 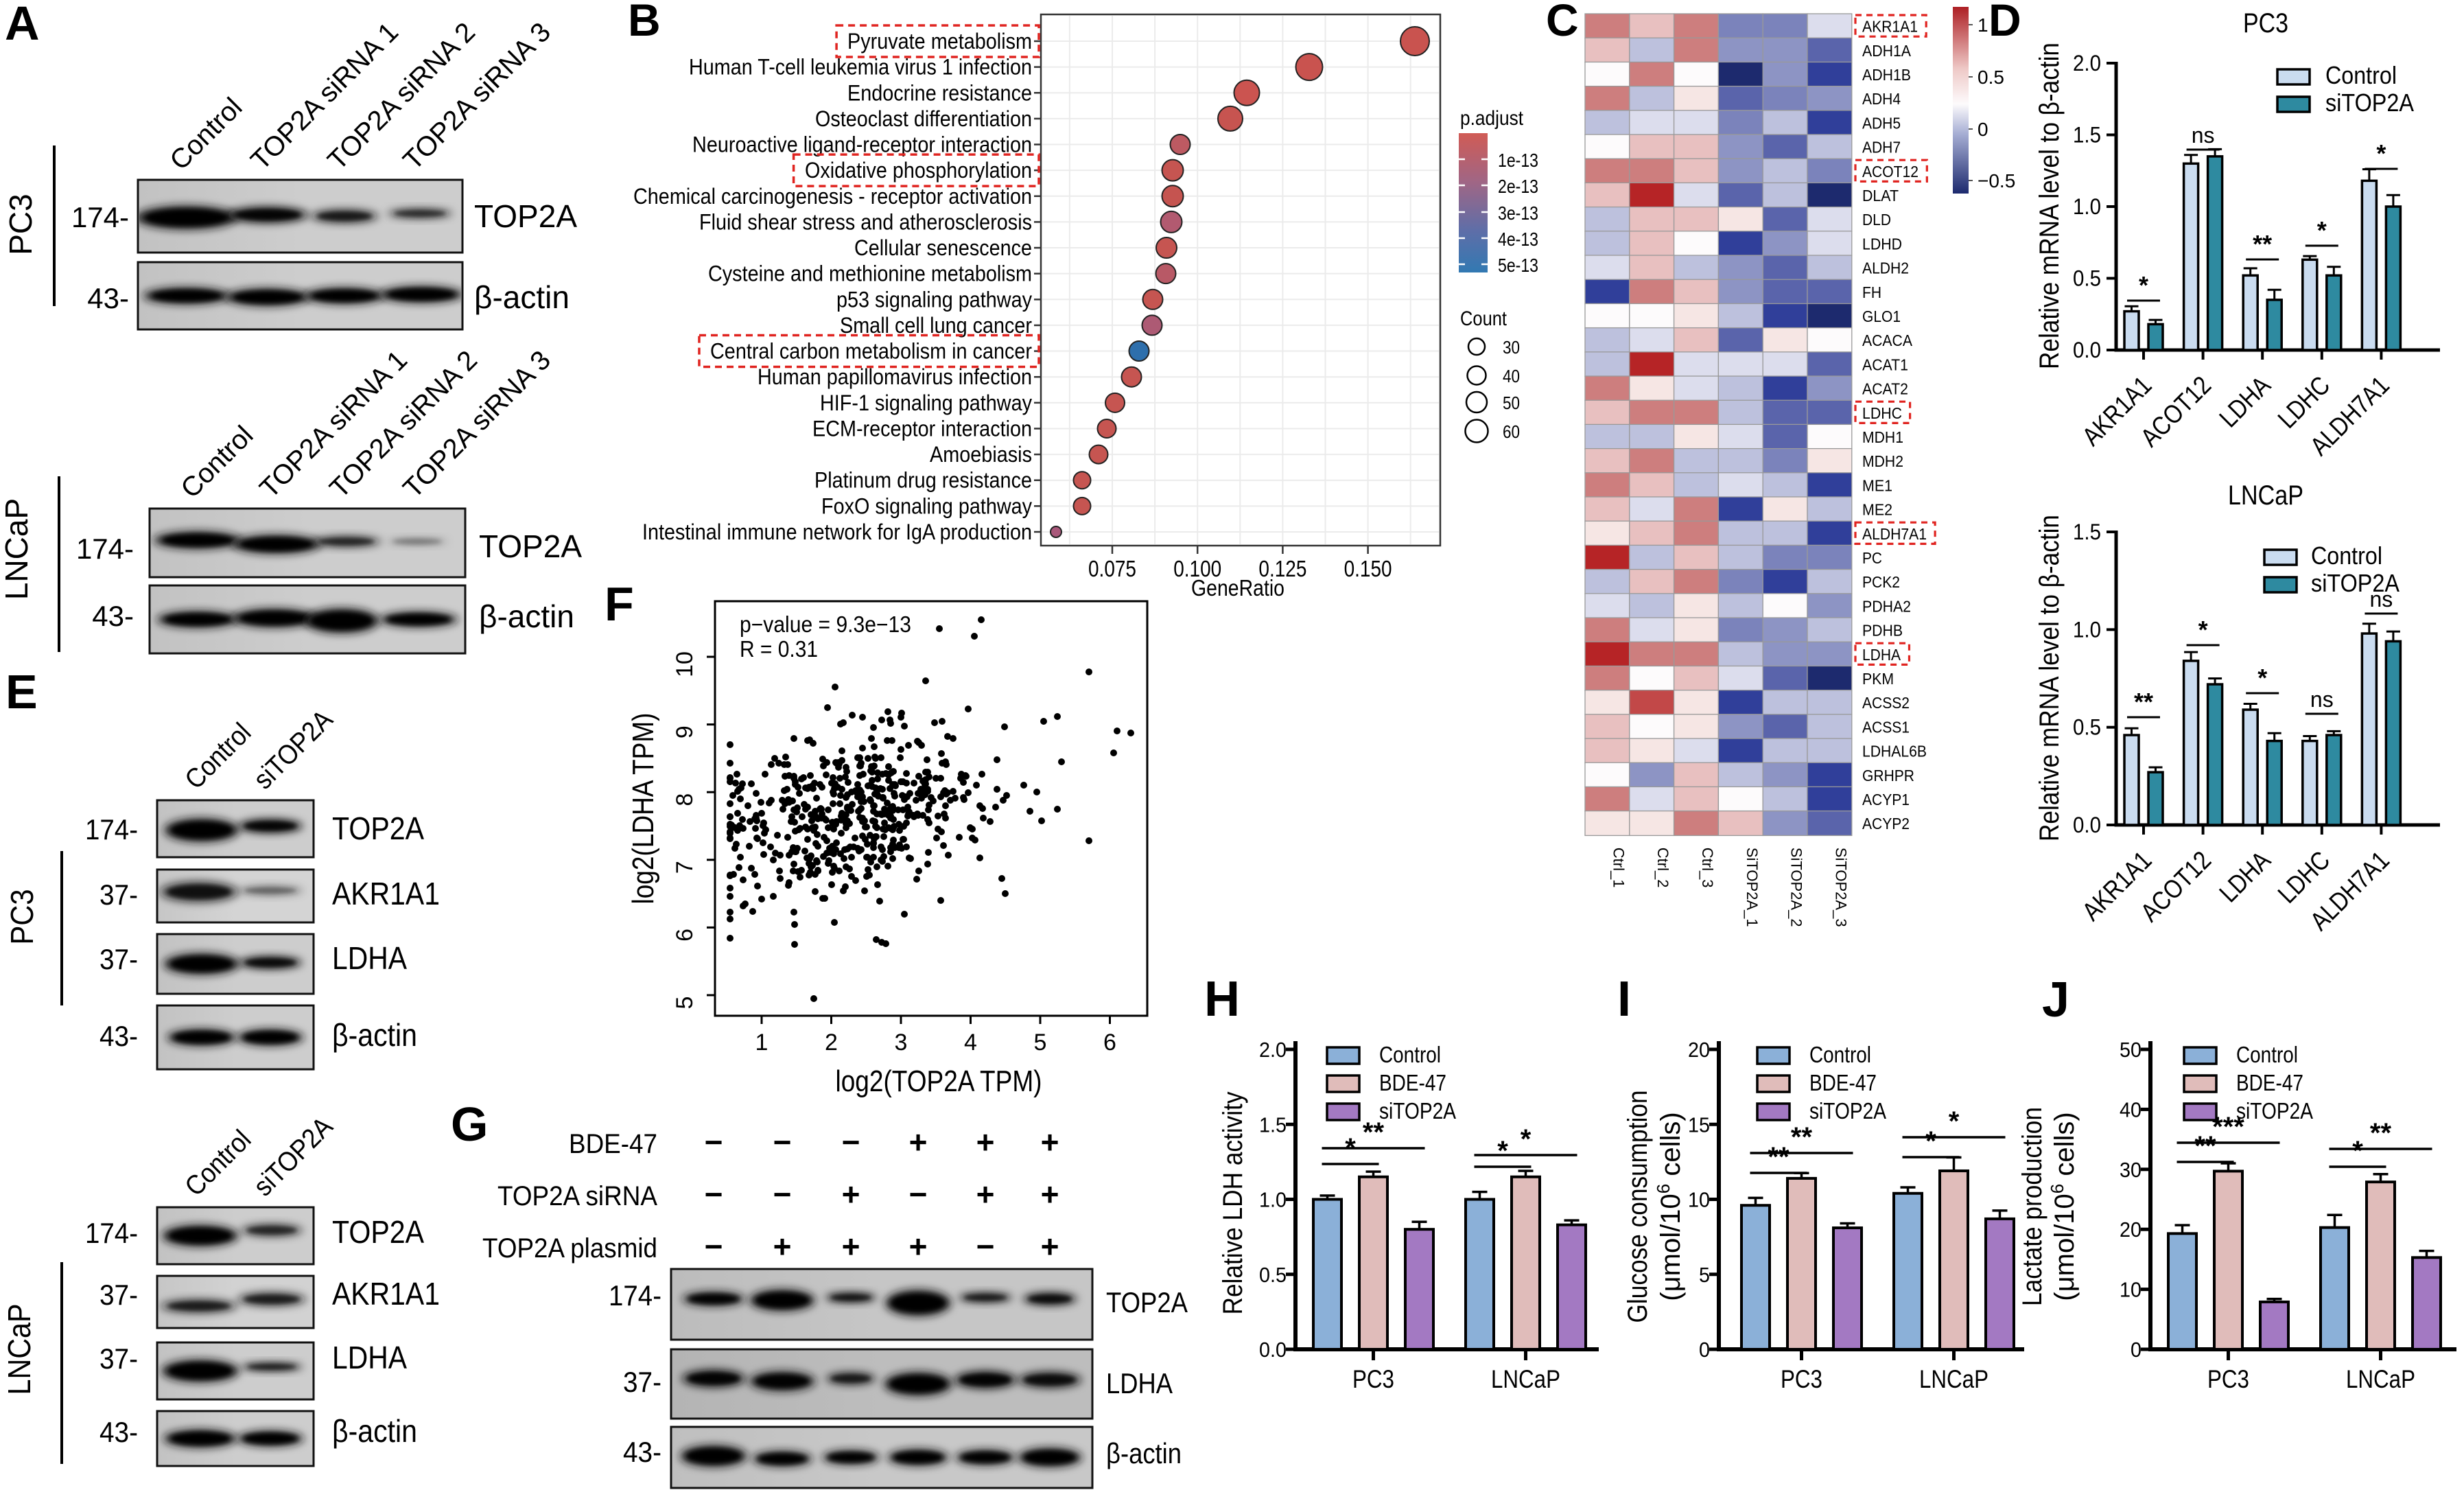 I want to click on svg-text: SiTOP2A_2, so click(x=1796, y=888).